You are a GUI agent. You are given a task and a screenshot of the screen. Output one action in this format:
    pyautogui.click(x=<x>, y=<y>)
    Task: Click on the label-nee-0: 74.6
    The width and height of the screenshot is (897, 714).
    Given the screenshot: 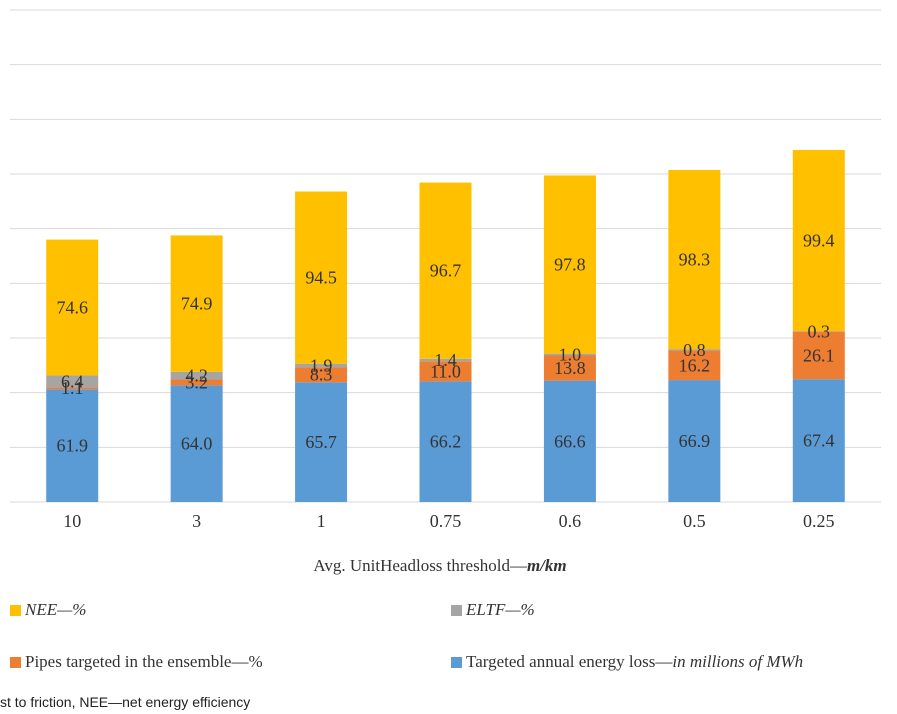 What is the action you would take?
    pyautogui.click(x=72, y=308)
    